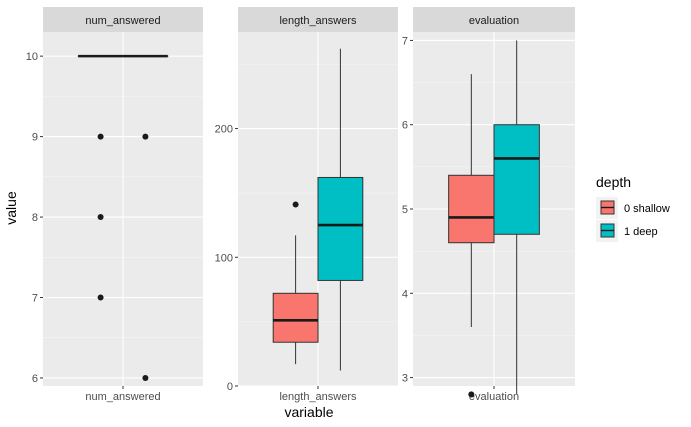 The height and width of the screenshot is (427, 691). I want to click on facet-strip-label: num_answered, so click(122, 21).